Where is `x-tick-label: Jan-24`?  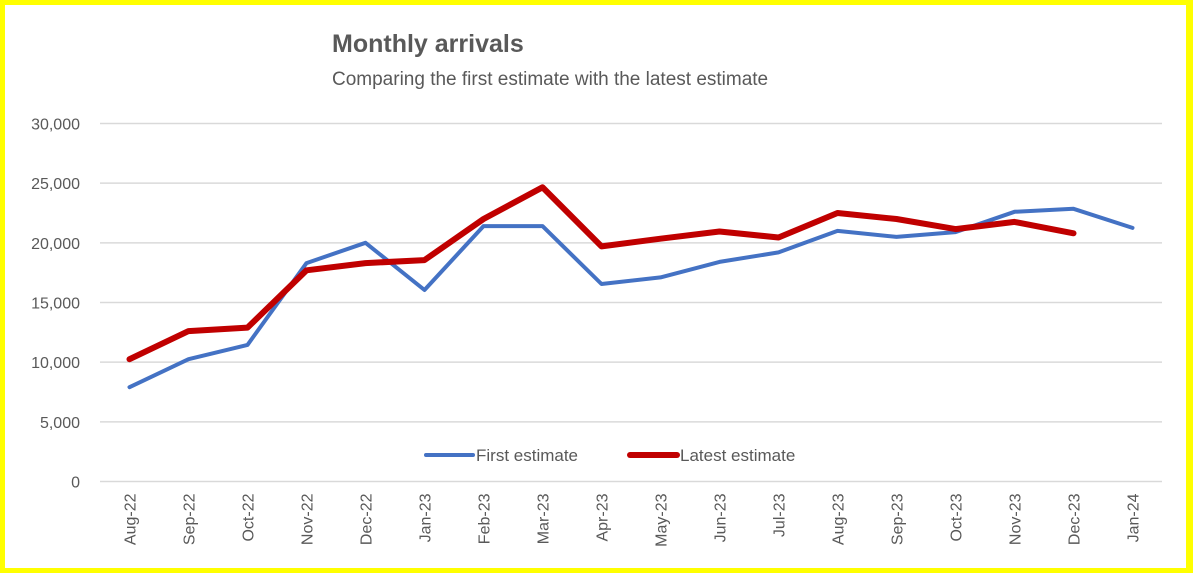 x-tick-label: Jan-24 is located at coordinates (1134, 517).